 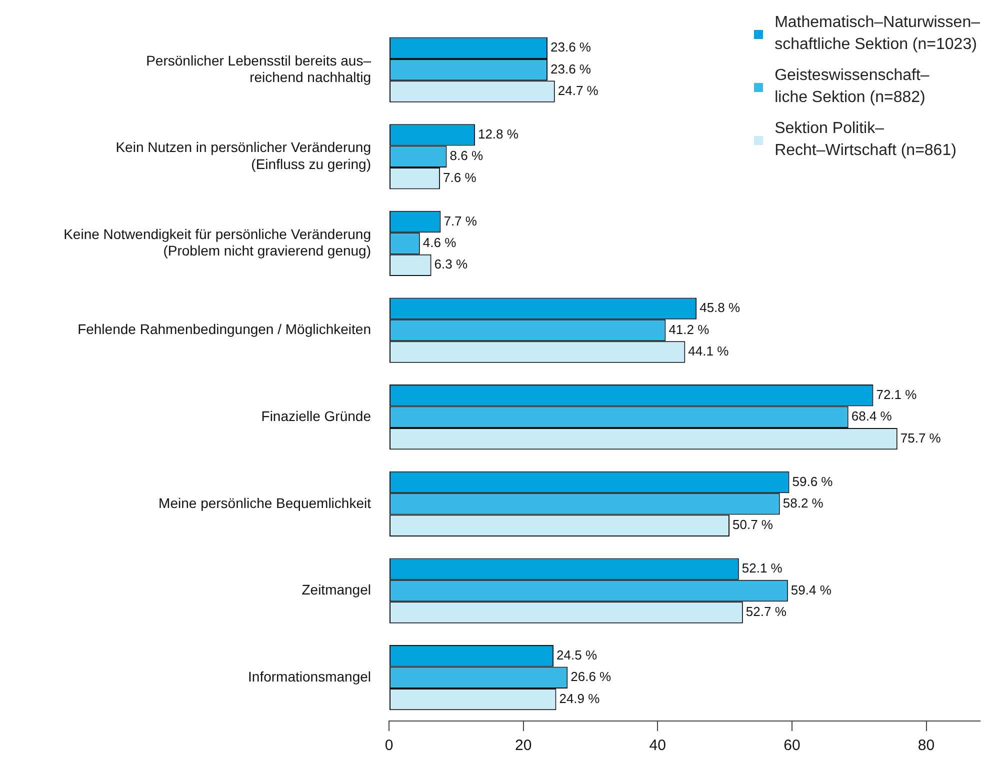 What do you see at coordinates (813, 481) in the screenshot?
I see `data-label: 59.6 %` at bounding box center [813, 481].